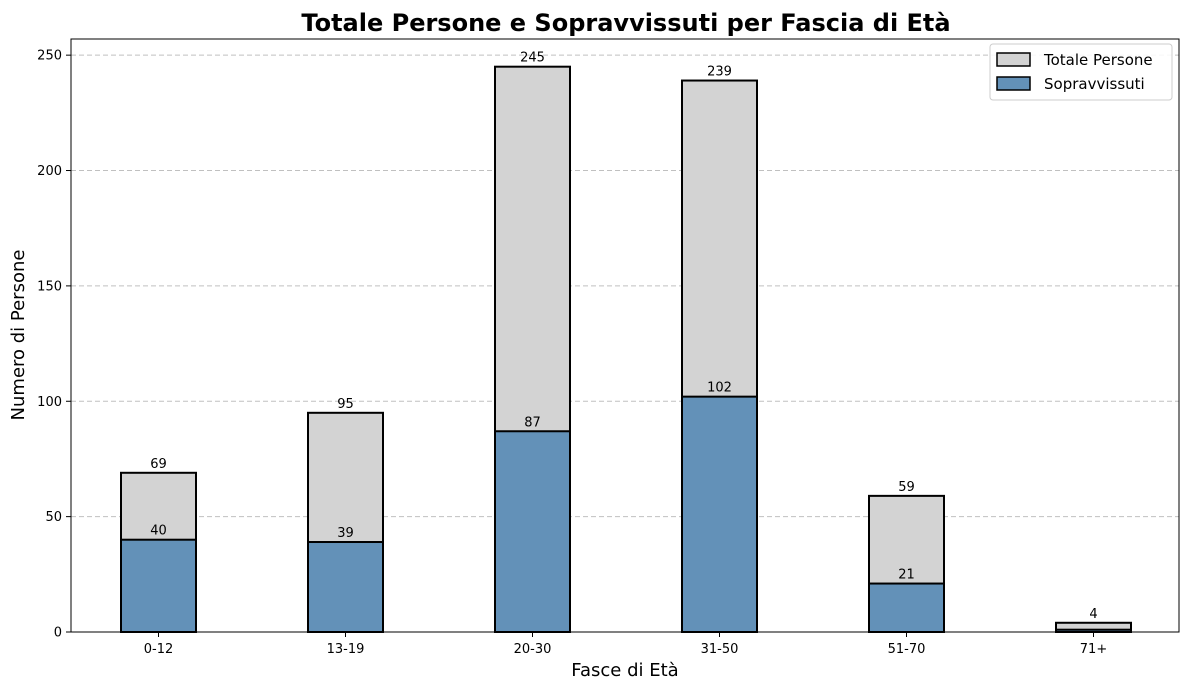 This screenshot has height=690, width=1189. What do you see at coordinates (345, 533) in the screenshot?
I see `data-label-sopravvissuti: 39` at bounding box center [345, 533].